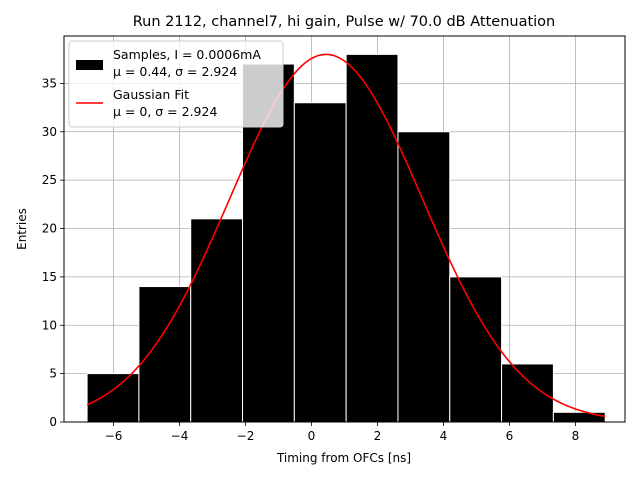  I want to click on x-tick-label: 6, so click(510, 436).